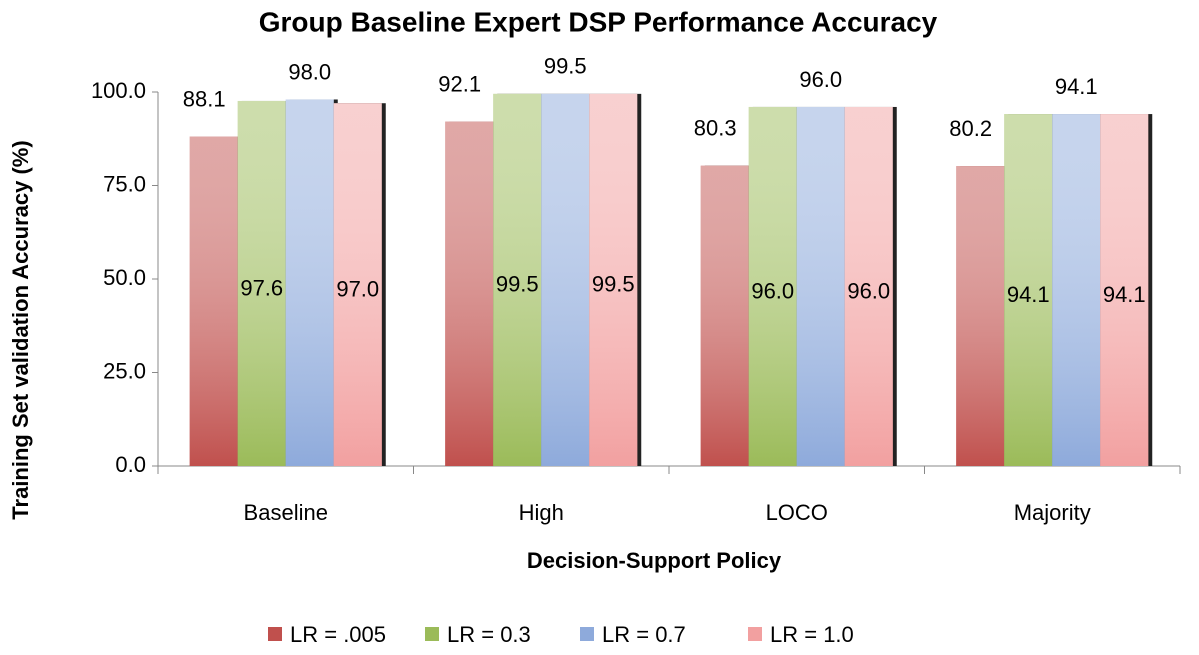 The height and width of the screenshot is (655, 1199). What do you see at coordinates (459, 83) in the screenshot?
I see `value-label: 92.1` at bounding box center [459, 83].